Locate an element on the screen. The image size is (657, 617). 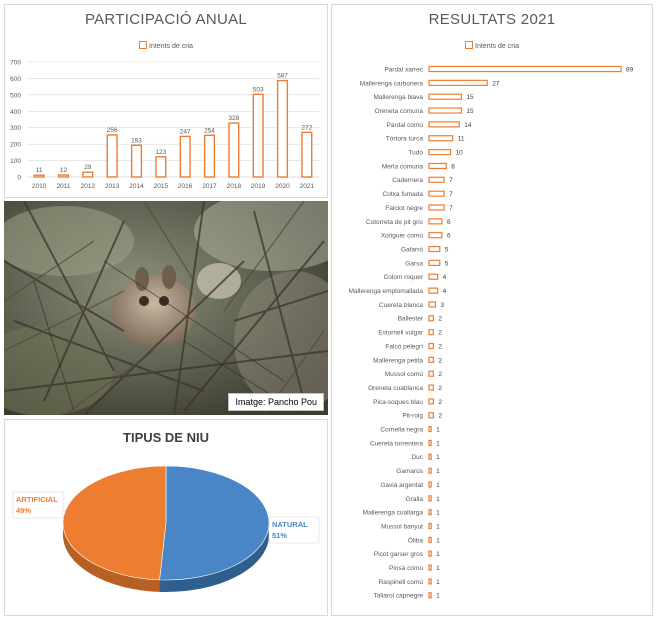
legend-swatch is located at coordinates (143, 45).